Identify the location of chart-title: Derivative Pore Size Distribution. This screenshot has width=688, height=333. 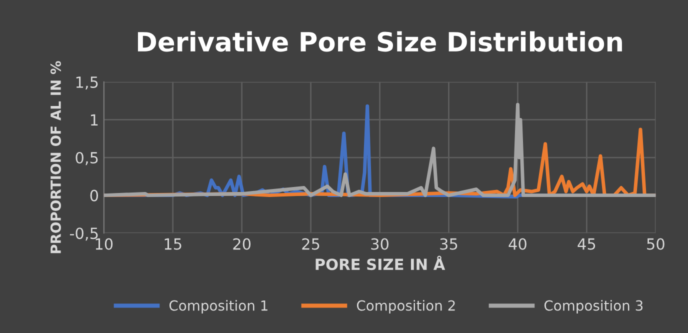
(380, 41).